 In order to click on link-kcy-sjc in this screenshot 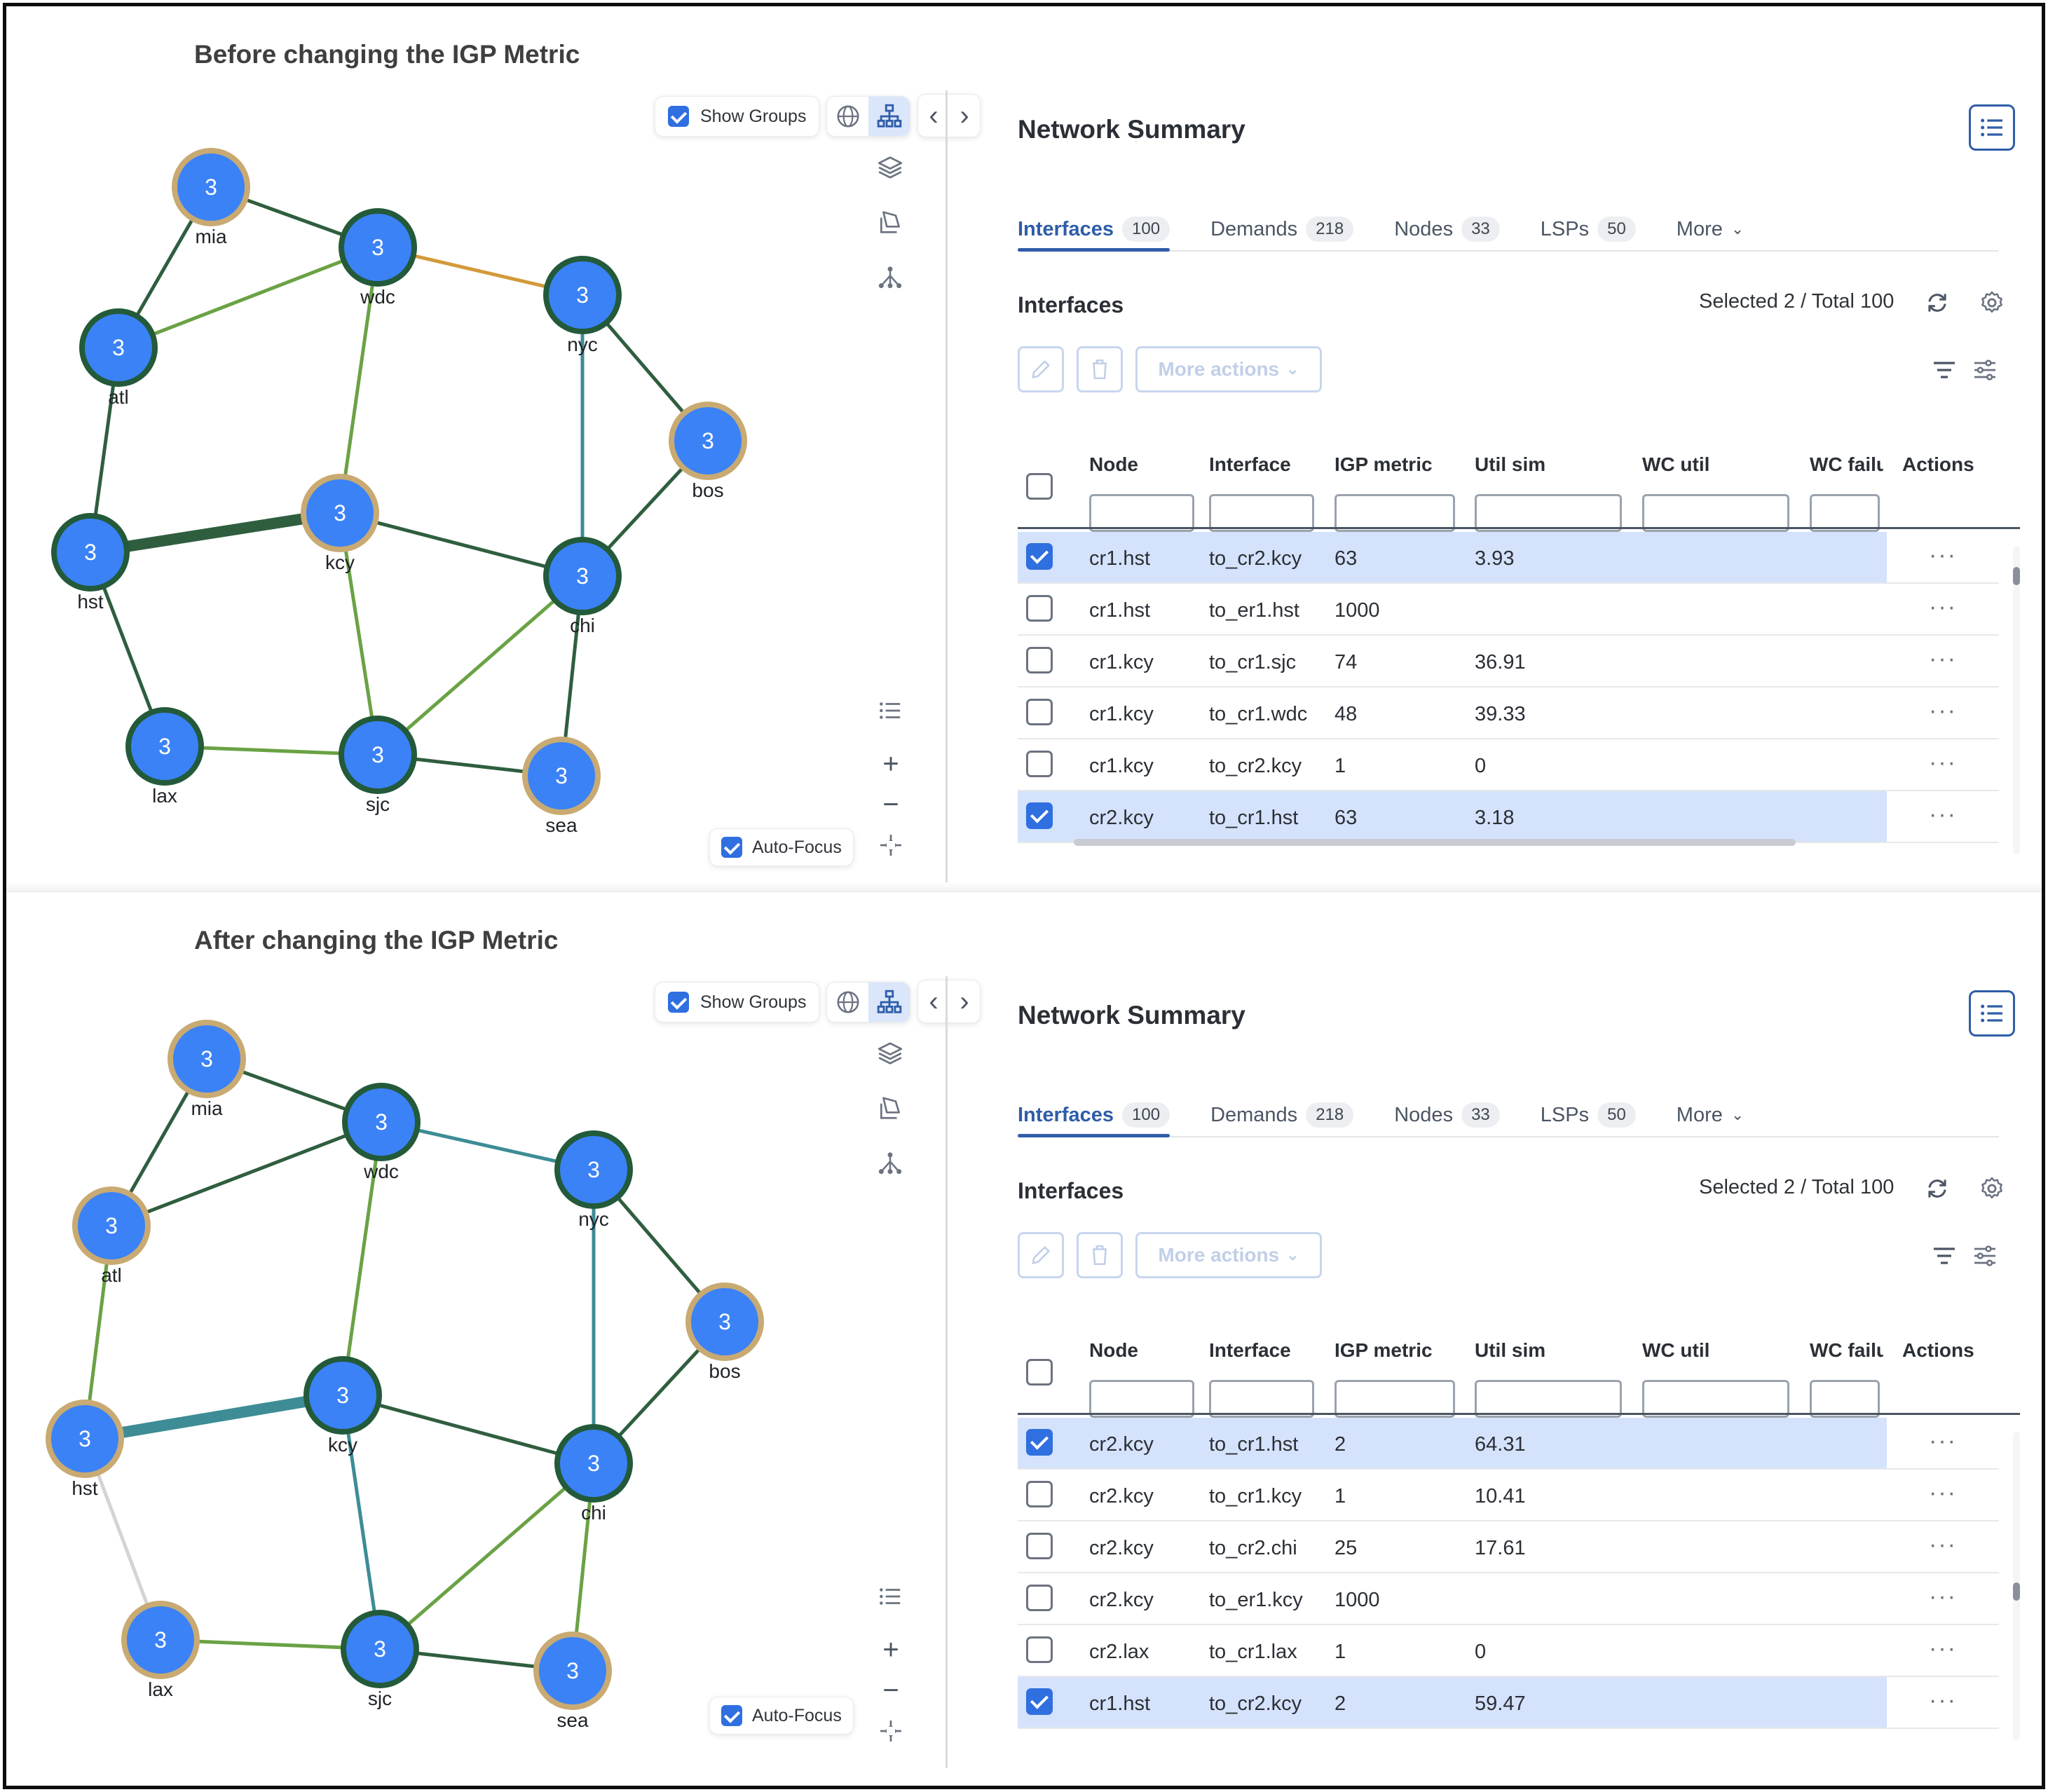, I will do `click(359, 634)`.